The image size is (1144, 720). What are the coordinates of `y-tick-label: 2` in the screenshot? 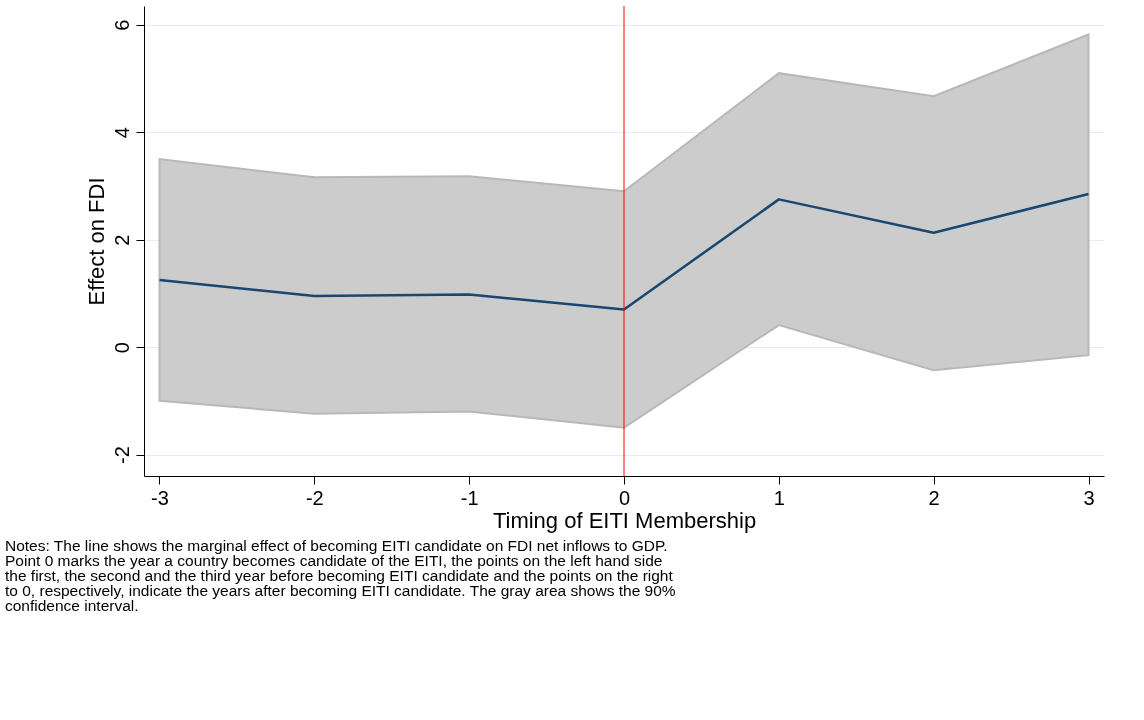 It's located at (121, 240).